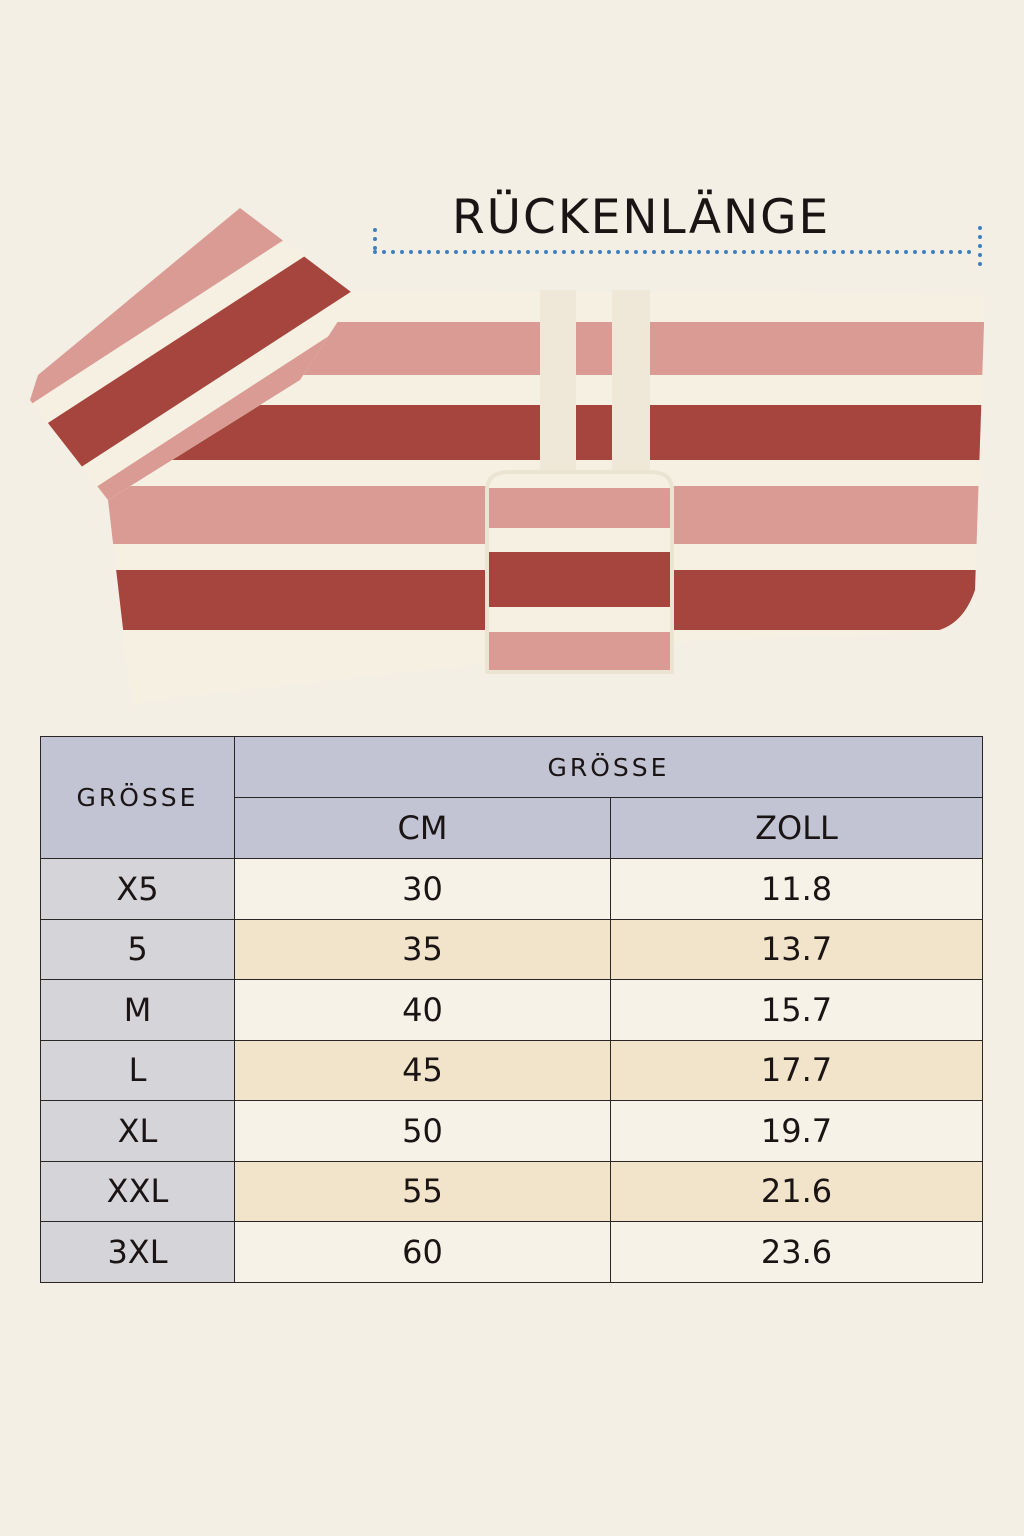 This screenshot has width=1024, height=1536. I want to click on cm-cell: 30, so click(422, 889).